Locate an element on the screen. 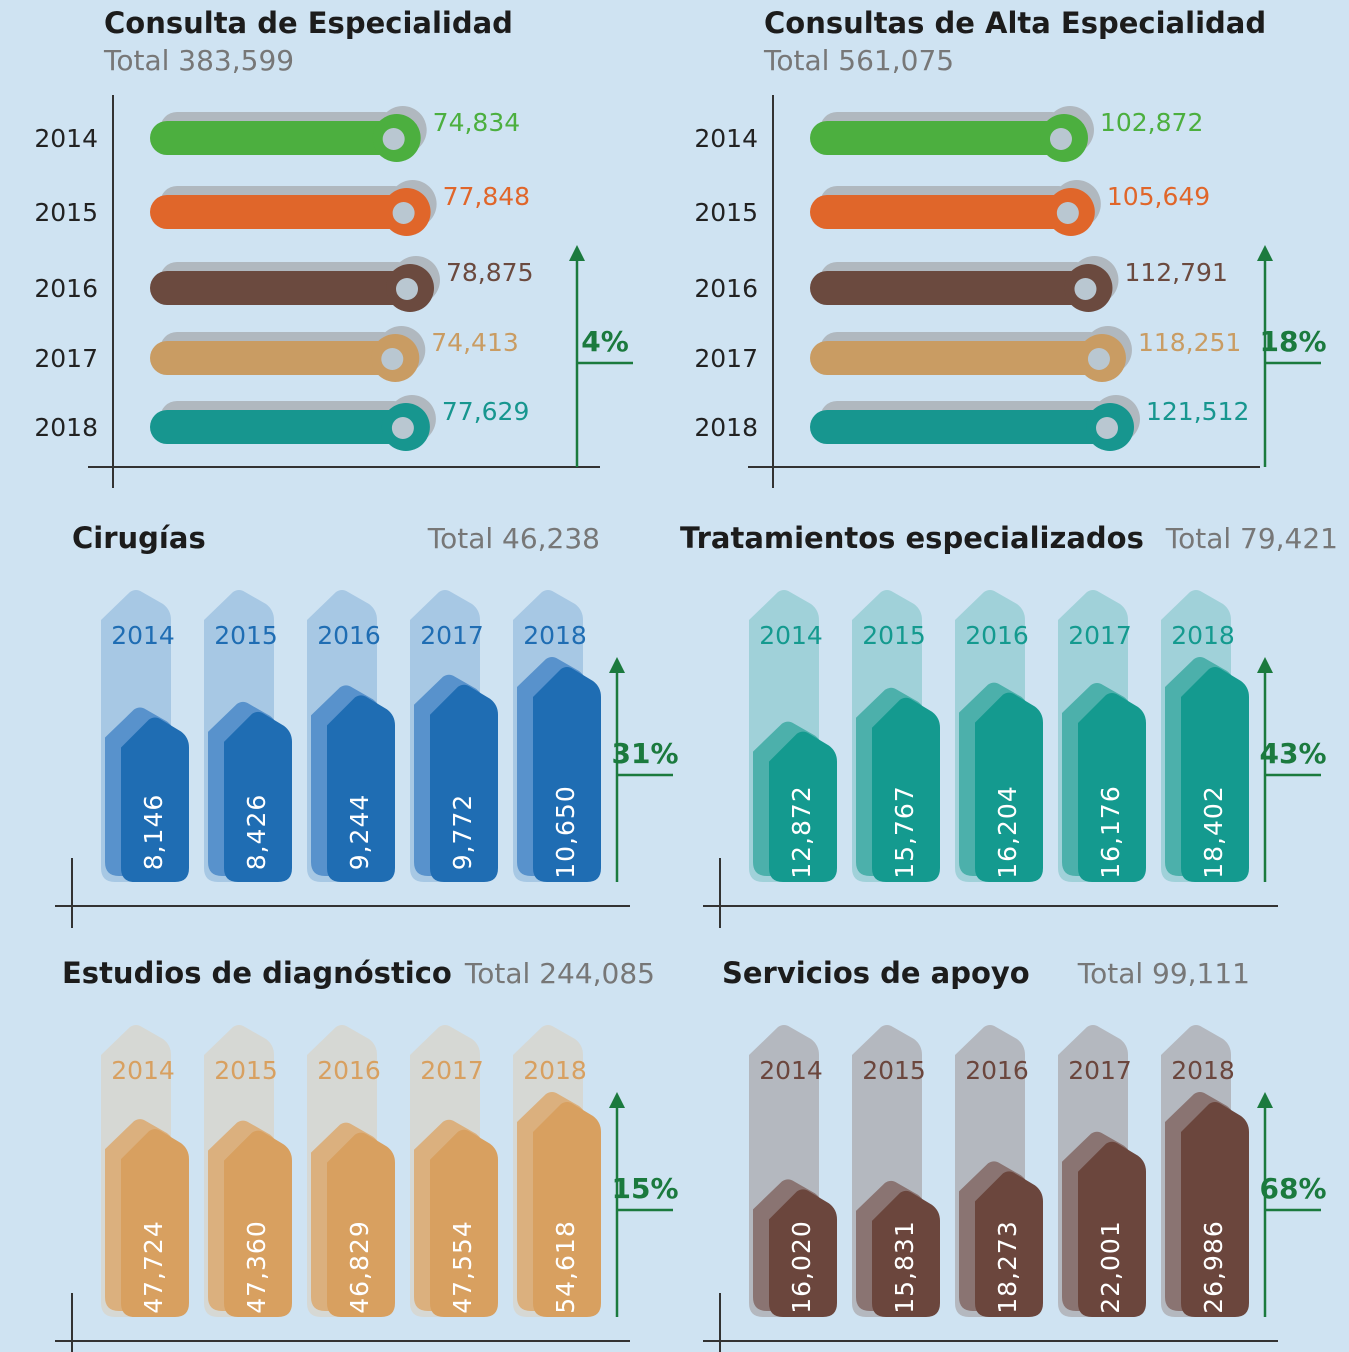 Image resolution: width=1349 pixels, height=1352 pixels. growth-label: 15% is located at coordinates (644, 1188).